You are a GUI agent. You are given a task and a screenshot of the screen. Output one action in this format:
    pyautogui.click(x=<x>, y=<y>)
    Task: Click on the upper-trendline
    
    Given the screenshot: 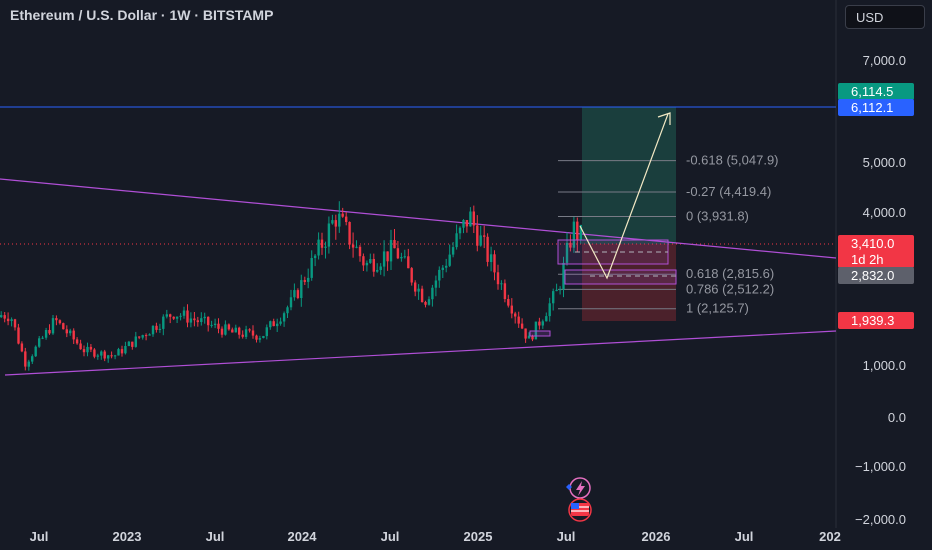 What is the action you would take?
    pyautogui.click(x=418, y=218)
    